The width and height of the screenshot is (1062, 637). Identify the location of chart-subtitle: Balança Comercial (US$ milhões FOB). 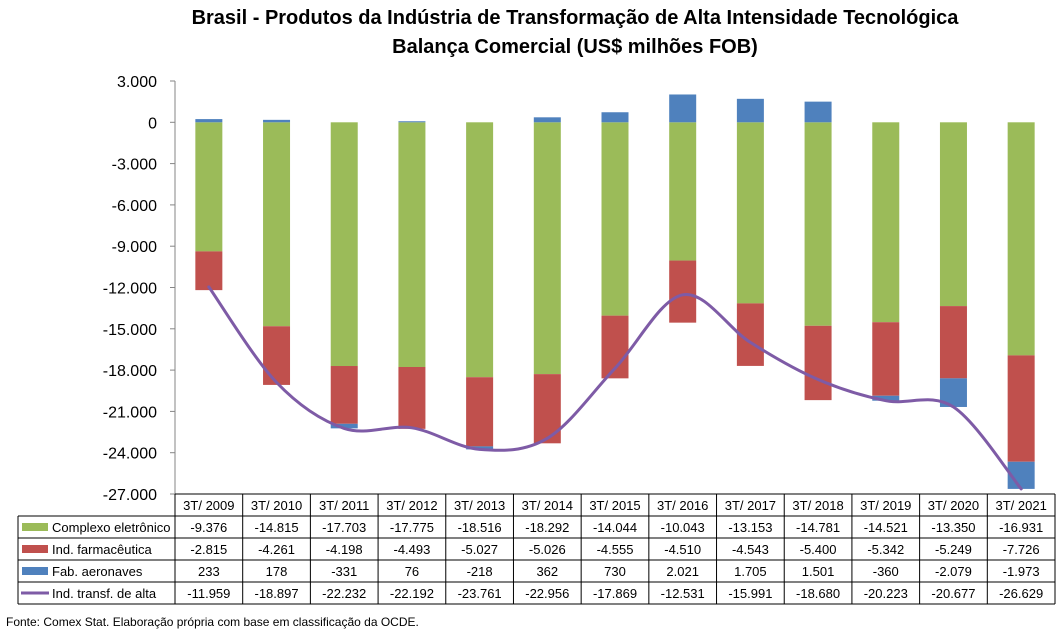
(575, 47).